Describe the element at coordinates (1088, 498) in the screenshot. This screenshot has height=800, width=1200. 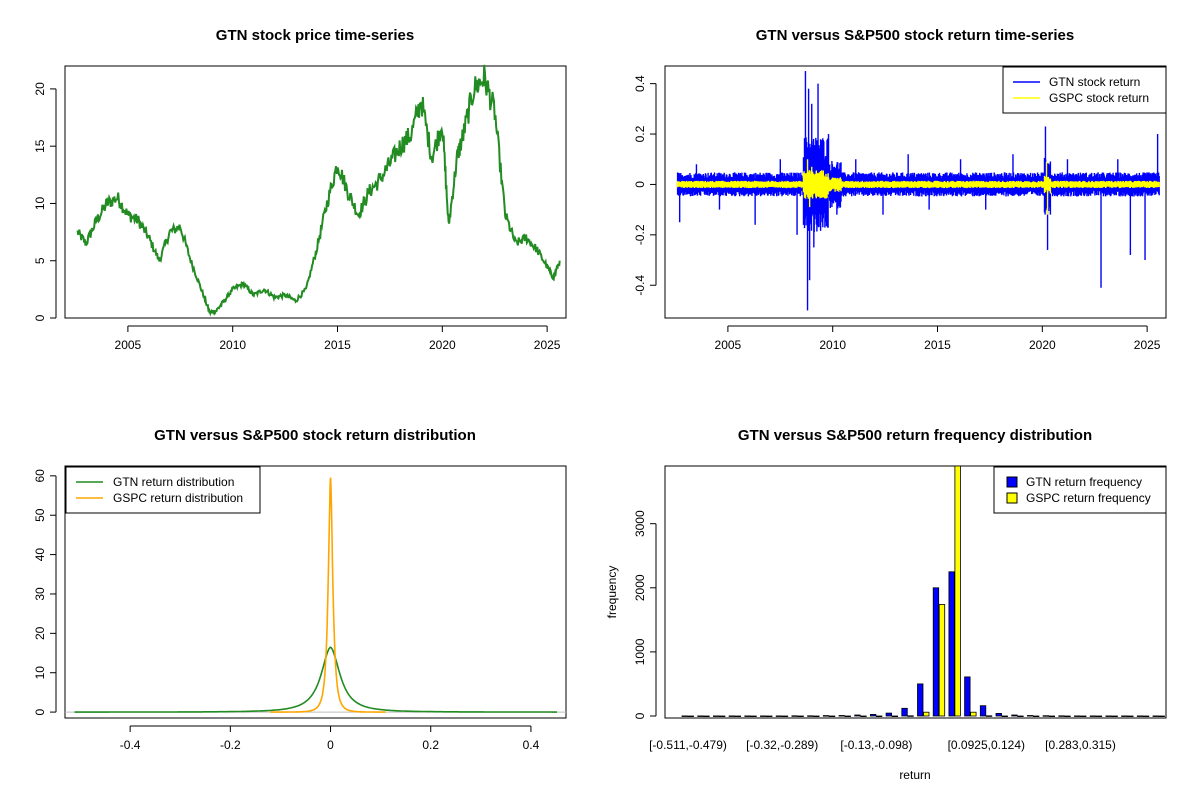
I see `legend-label-gspc: GSPC return frequency` at that location.